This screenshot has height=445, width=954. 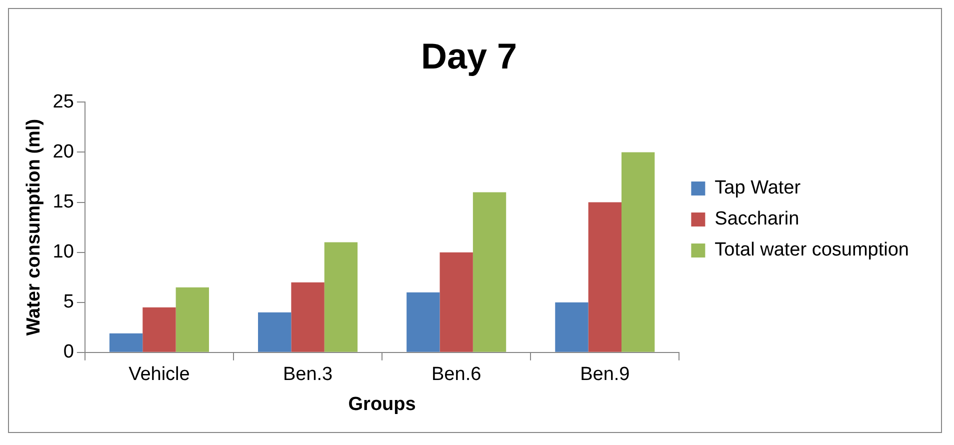 What do you see at coordinates (605, 375) in the screenshot?
I see `x-tick-label: Ben.9` at bounding box center [605, 375].